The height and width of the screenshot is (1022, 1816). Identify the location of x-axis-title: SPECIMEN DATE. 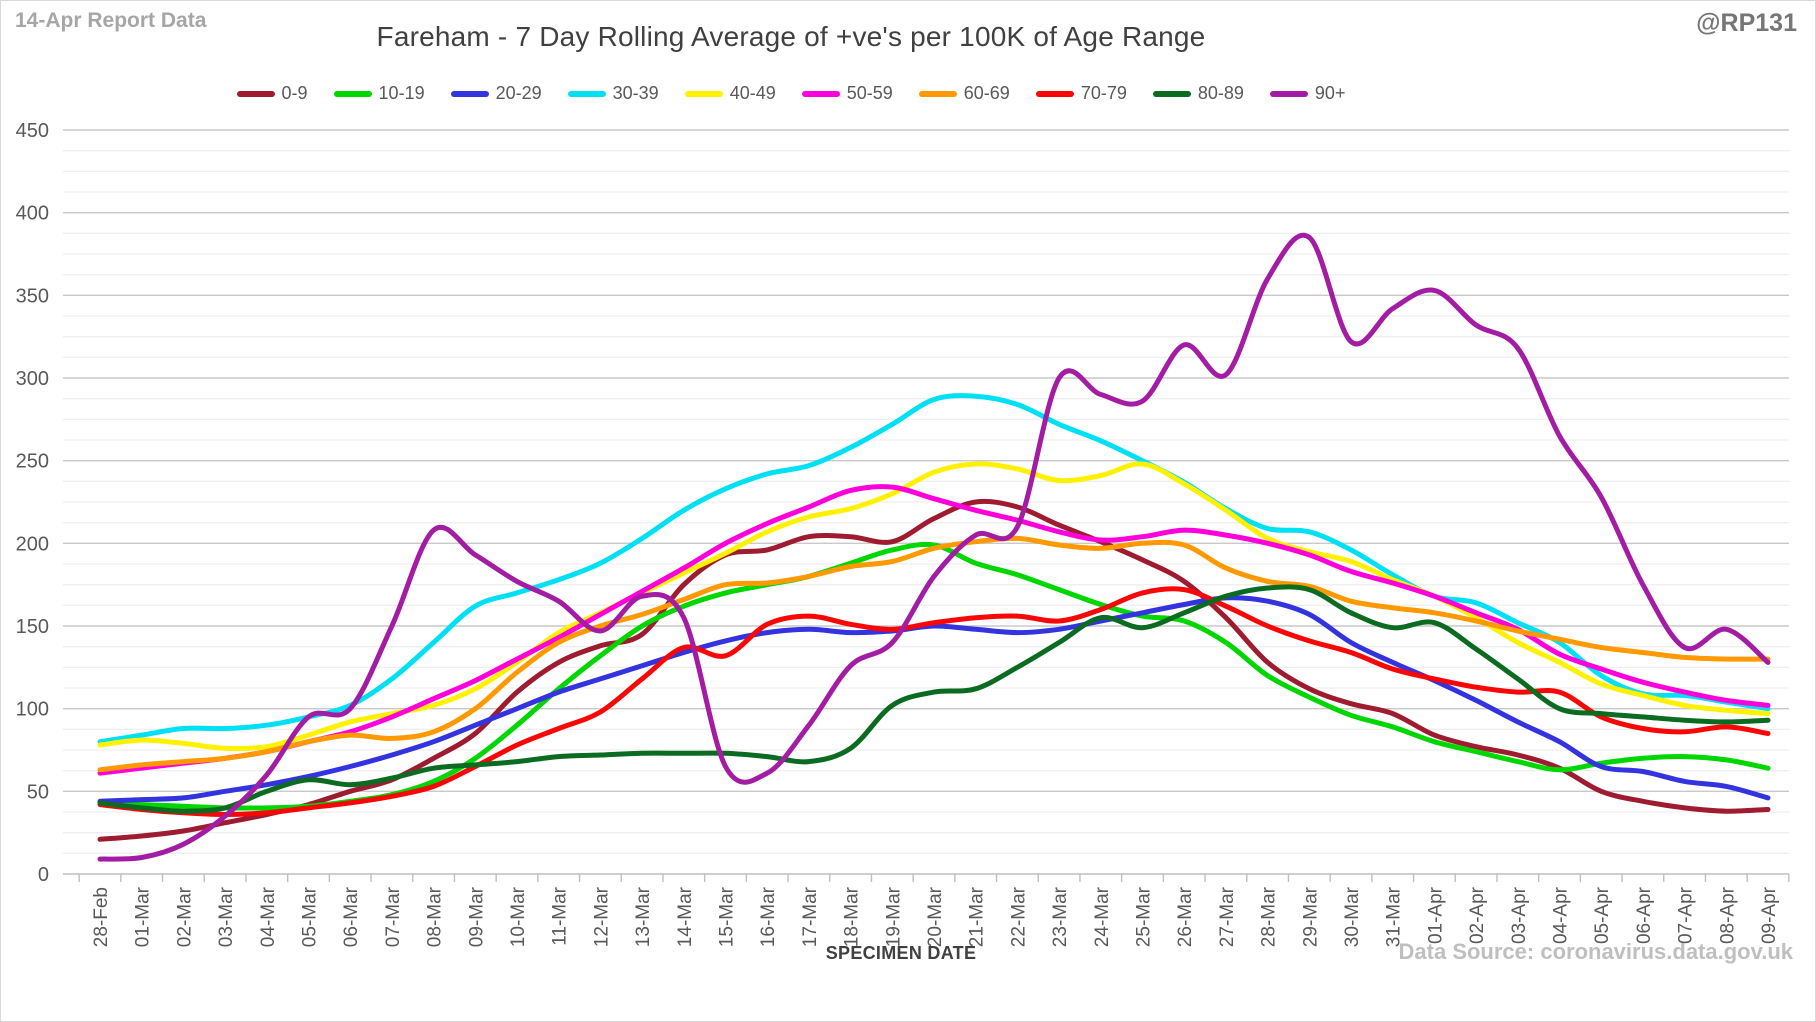
(901, 953).